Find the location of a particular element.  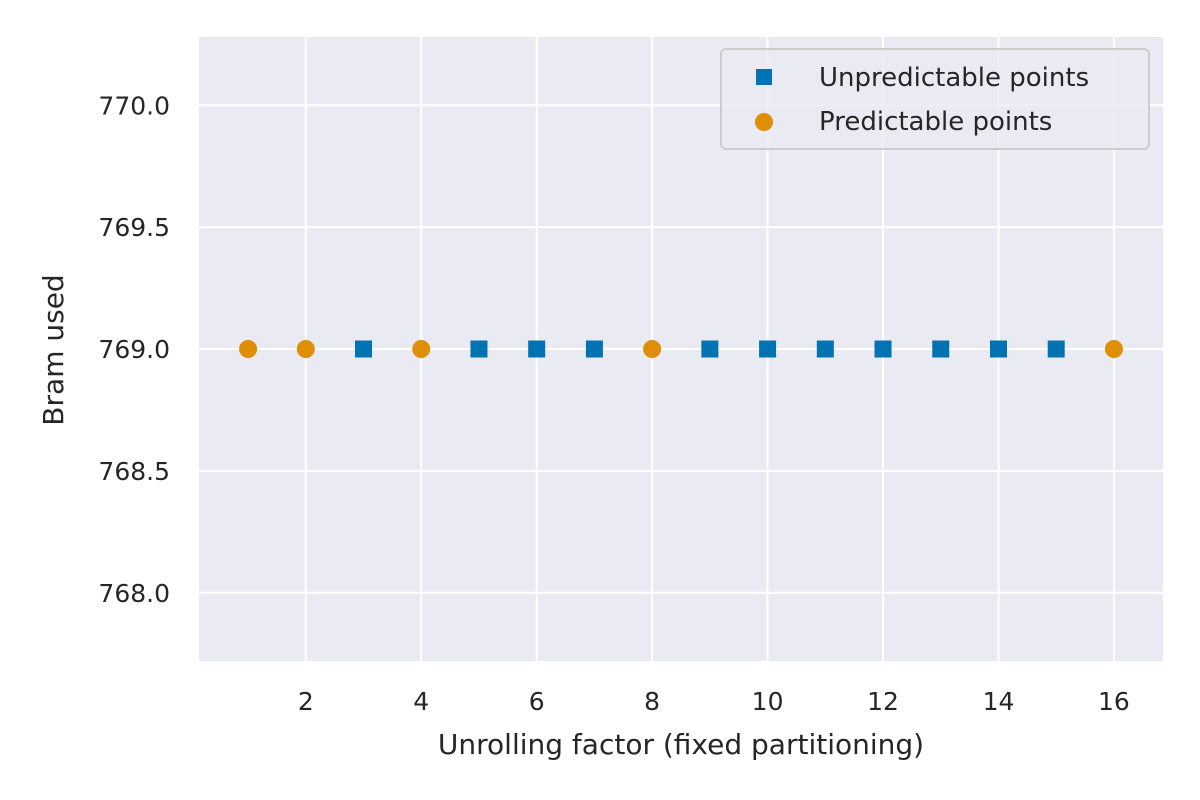

x-tick-label: 12 is located at coordinates (883, 701).